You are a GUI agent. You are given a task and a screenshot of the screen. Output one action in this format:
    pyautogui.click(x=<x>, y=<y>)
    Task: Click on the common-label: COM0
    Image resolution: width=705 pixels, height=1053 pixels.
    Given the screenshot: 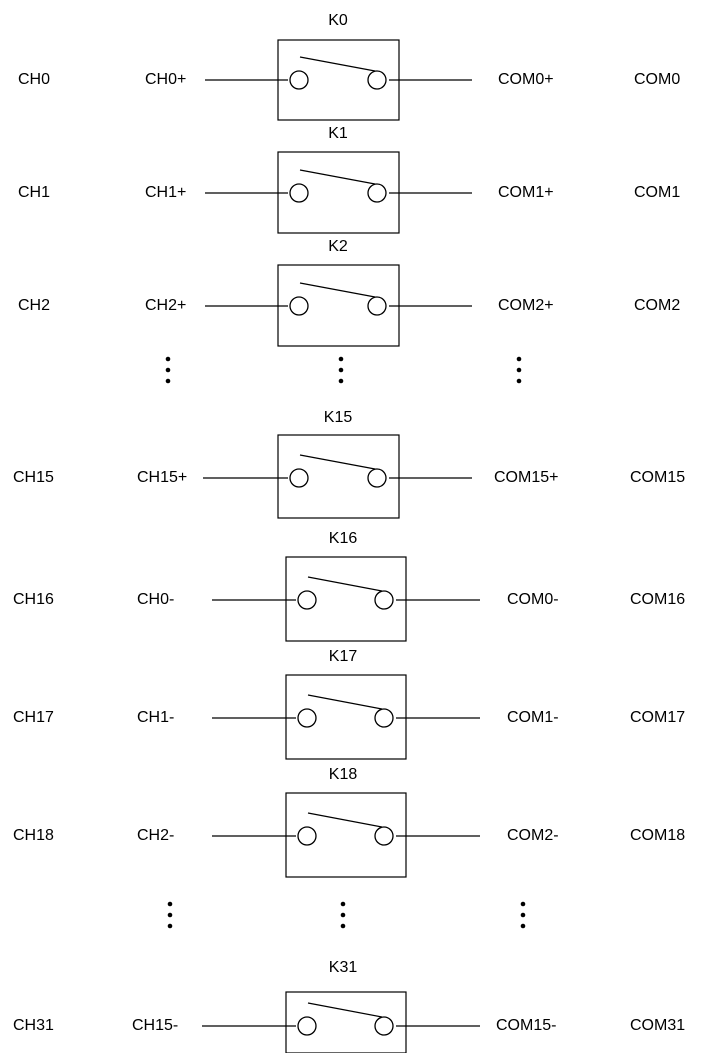 What is the action you would take?
    pyautogui.click(x=657, y=79)
    